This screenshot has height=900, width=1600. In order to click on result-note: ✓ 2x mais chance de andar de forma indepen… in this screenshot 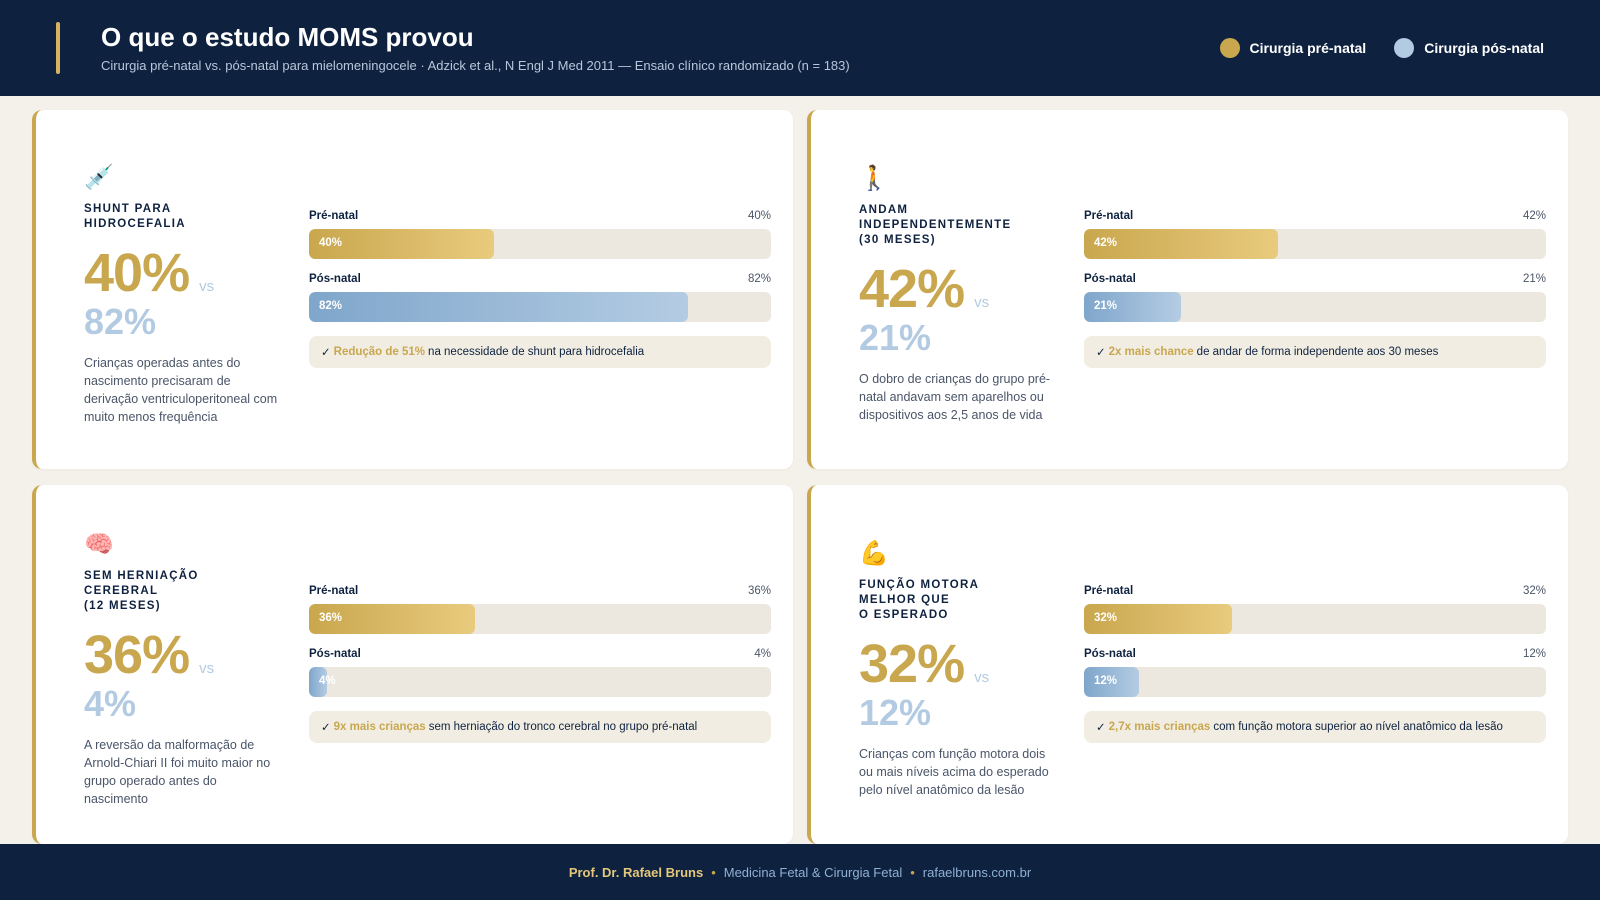, I will do `click(1315, 352)`.